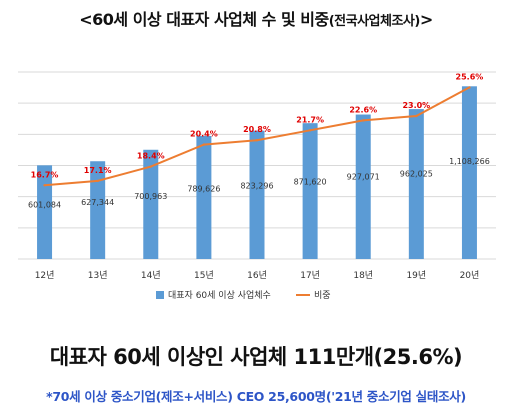  Describe the element at coordinates (322, 295) in the screenshot. I see `legend-label-line: 비중` at that location.